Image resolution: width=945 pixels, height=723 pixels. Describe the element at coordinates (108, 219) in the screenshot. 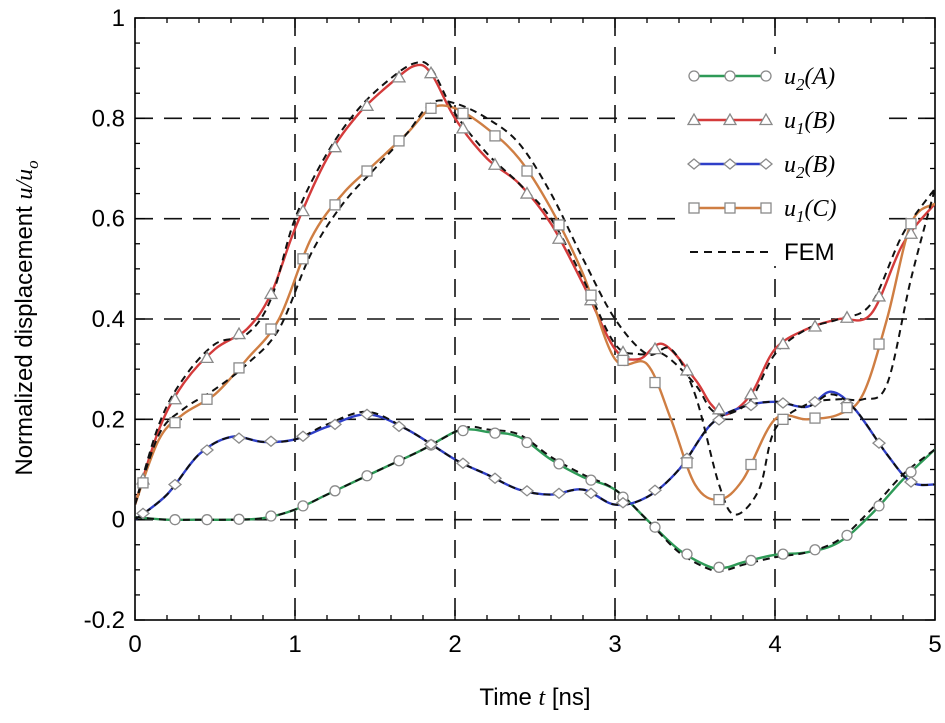

I see `y-tick-label: 0.6` at that location.